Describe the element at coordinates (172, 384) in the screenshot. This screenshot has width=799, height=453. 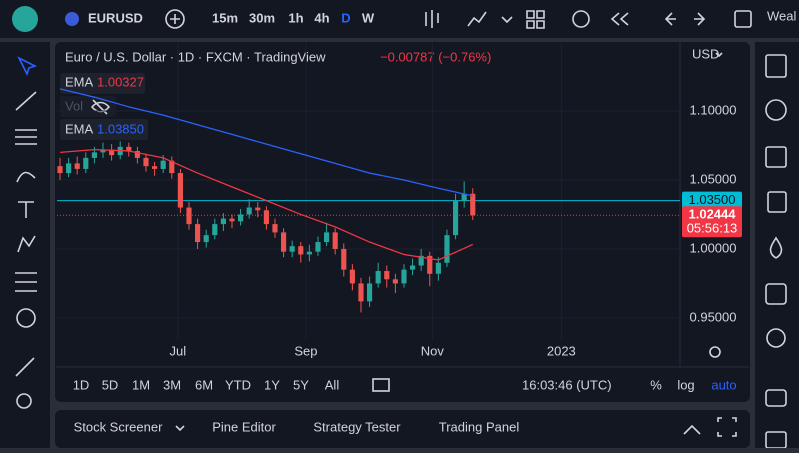
I see `range-button: 3M` at that location.